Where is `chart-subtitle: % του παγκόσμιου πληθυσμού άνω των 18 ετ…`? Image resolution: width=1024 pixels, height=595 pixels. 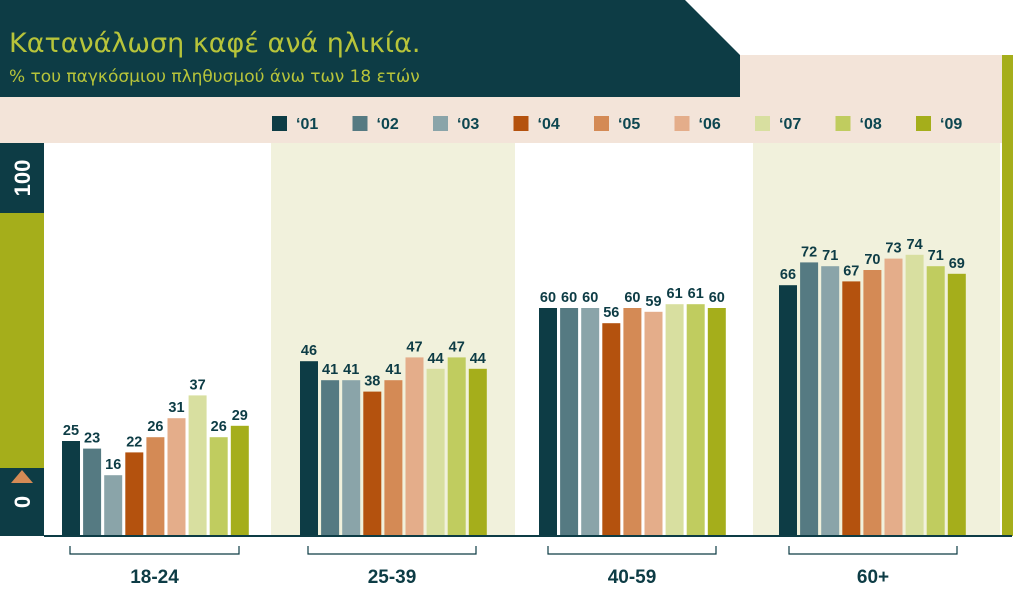
chart-subtitle: % του παγκόσμιου πληθυσμού άνω των 18 ετ… is located at coordinates (214, 77).